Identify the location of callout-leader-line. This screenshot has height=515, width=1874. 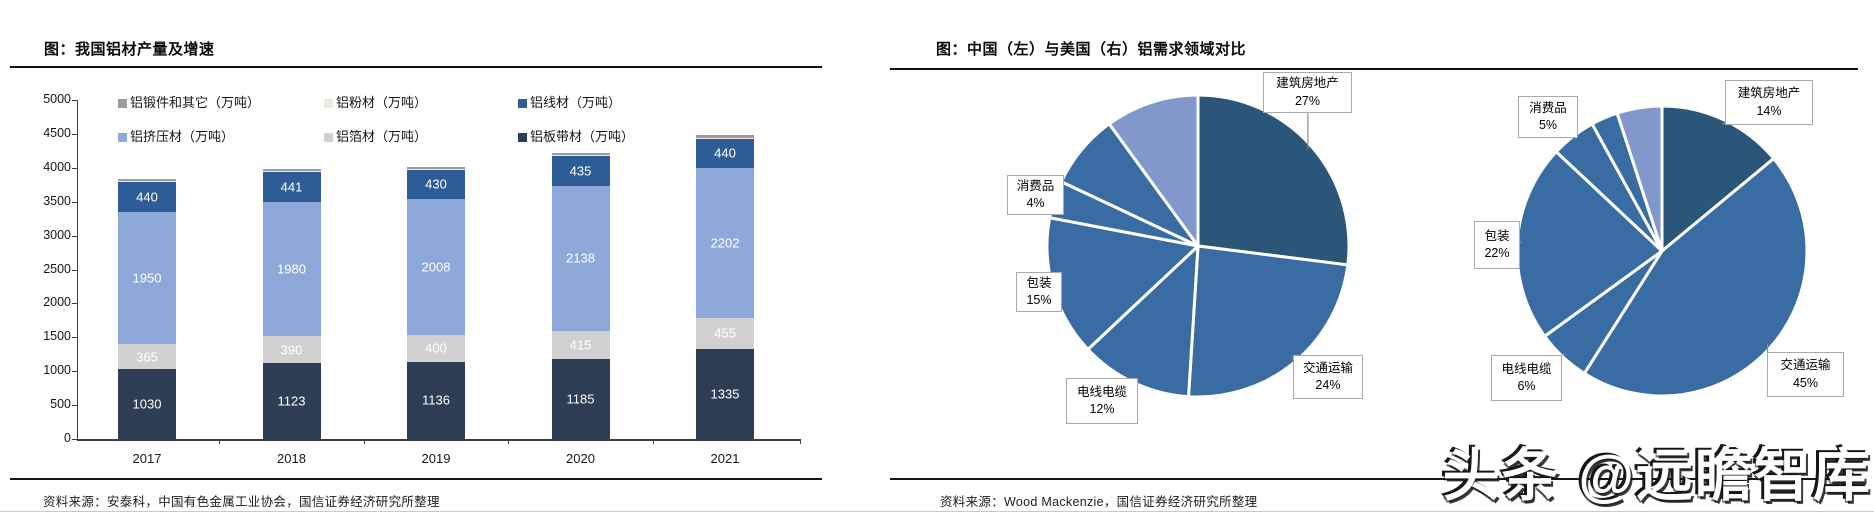
(1563, 354).